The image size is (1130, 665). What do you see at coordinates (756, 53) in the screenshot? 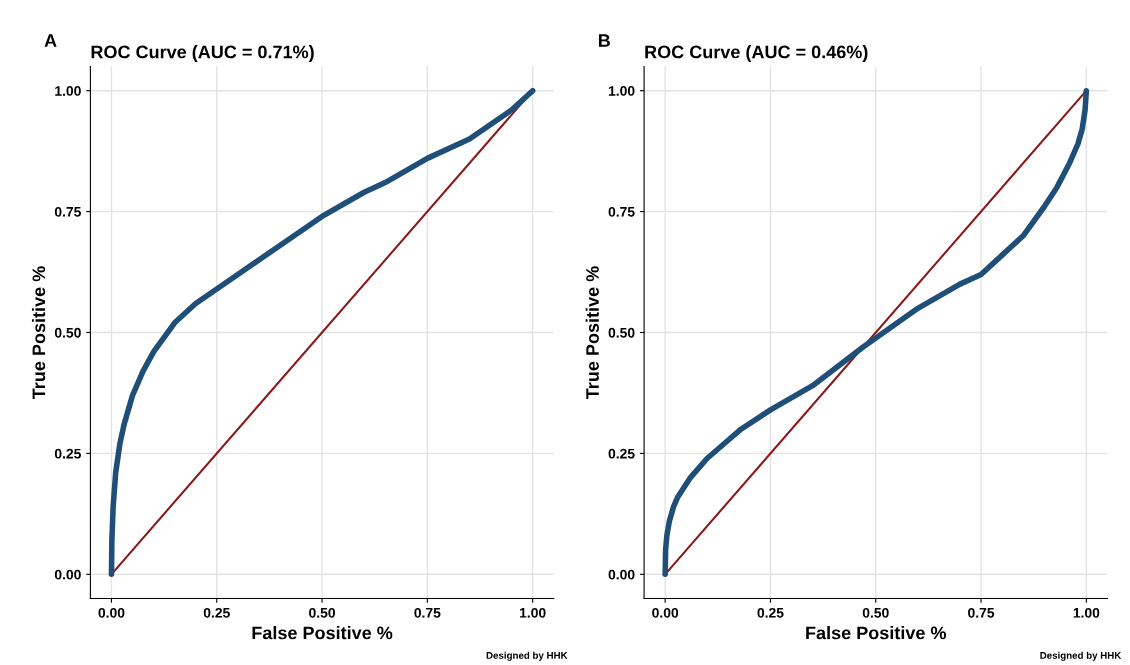
I see `chart-title: ROC Curve (AUC = 0.46%)` at bounding box center [756, 53].